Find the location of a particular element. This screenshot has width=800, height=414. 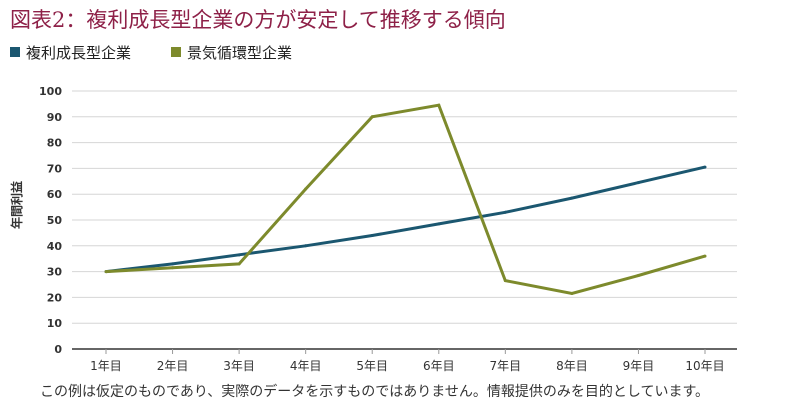

y-axis-label: 年間利益 is located at coordinates (16, 205).